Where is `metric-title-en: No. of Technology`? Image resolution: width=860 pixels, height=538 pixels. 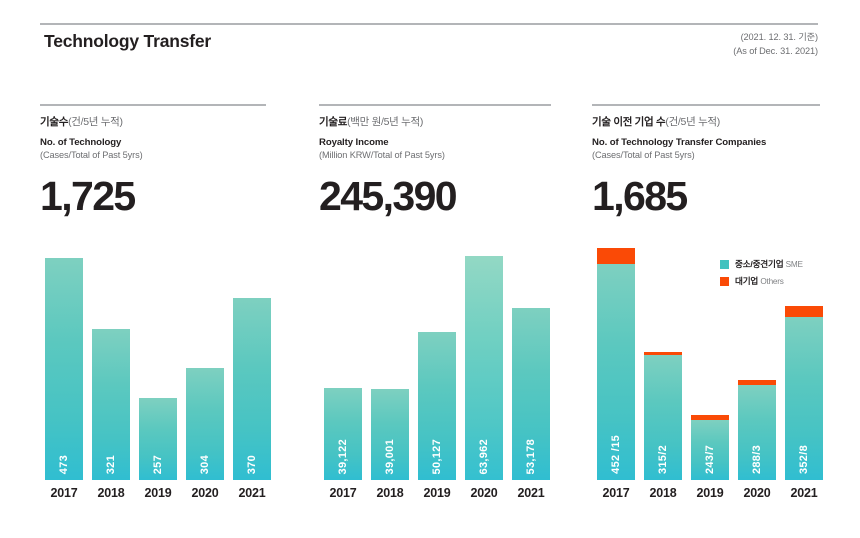 metric-title-en: No. of Technology is located at coordinates (81, 142).